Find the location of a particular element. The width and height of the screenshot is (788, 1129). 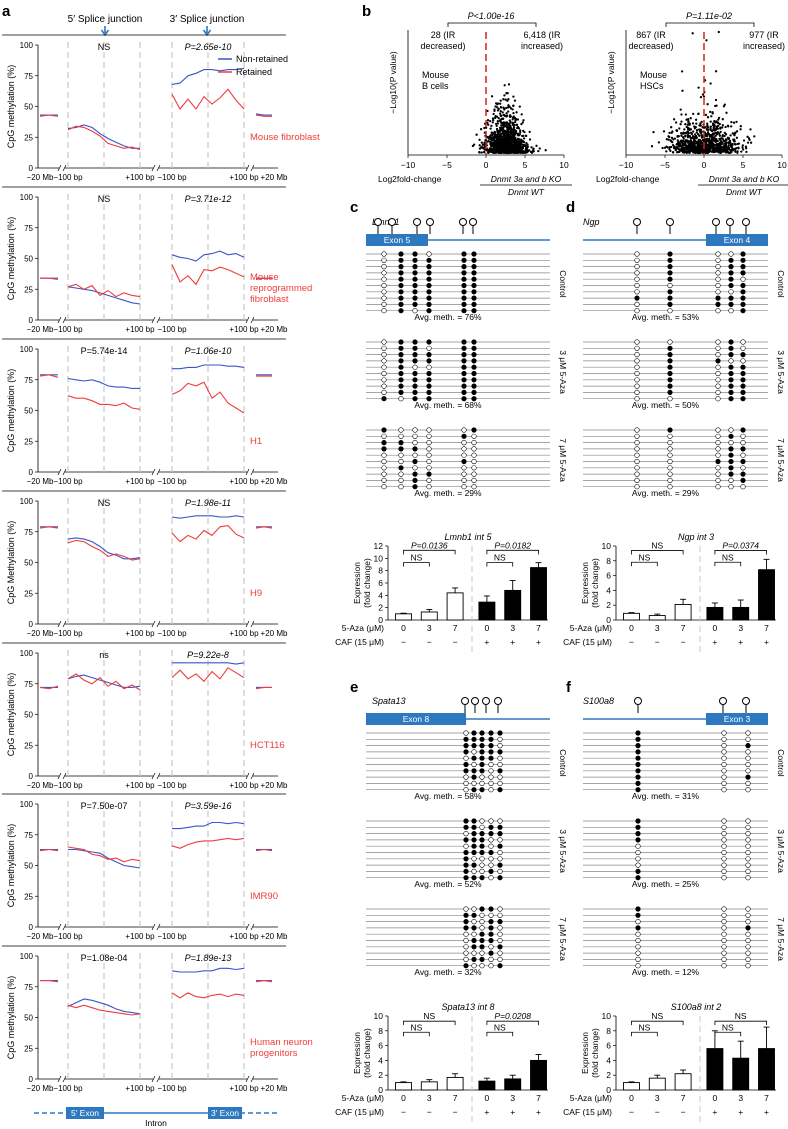

caf-label: CAF (15 μM) is located at coordinates (587, 642).